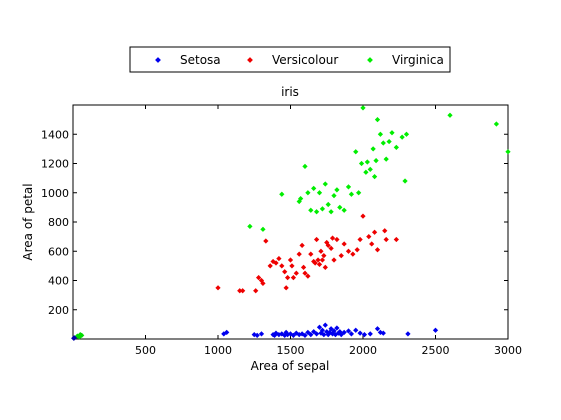 The width and height of the screenshot is (561, 420). I want to click on chart-title: iris, so click(290, 92).